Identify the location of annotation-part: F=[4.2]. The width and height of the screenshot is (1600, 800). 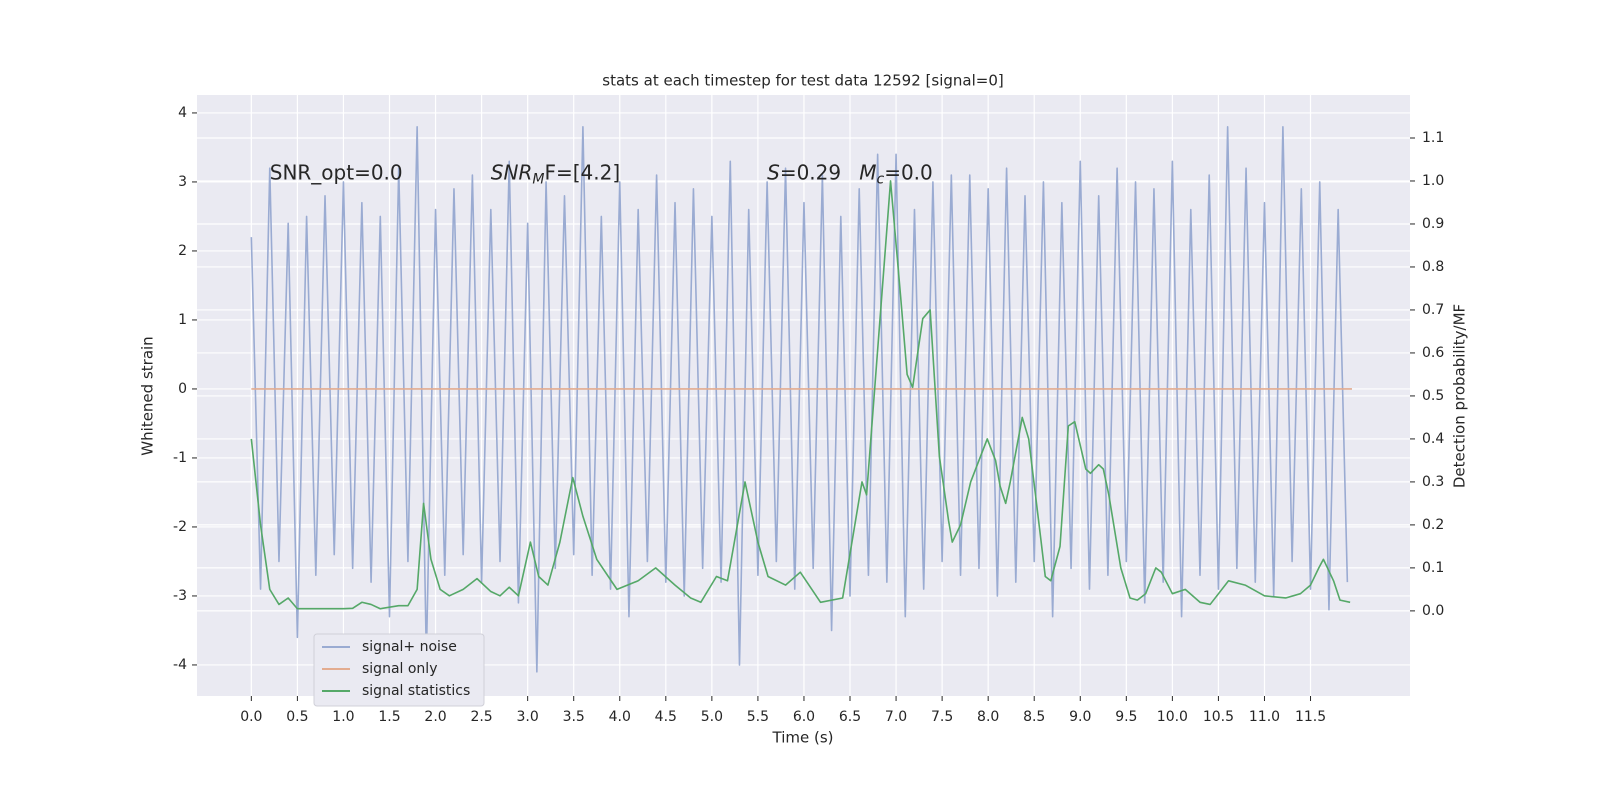
(582, 172).